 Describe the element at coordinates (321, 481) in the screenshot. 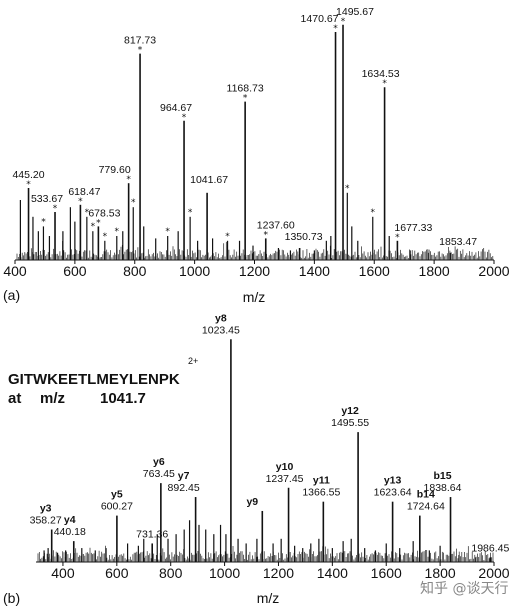

I see `fragment-ion-label: y11` at that location.